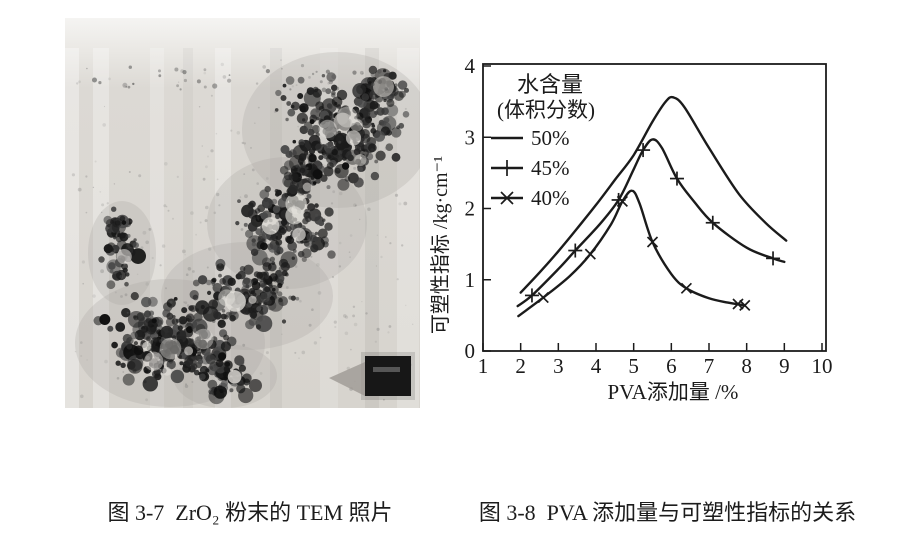 The height and width of the screenshot is (545, 921). Describe the element at coordinates (550, 198) in the screenshot. I see `legend-label-40%: 40%` at that location.